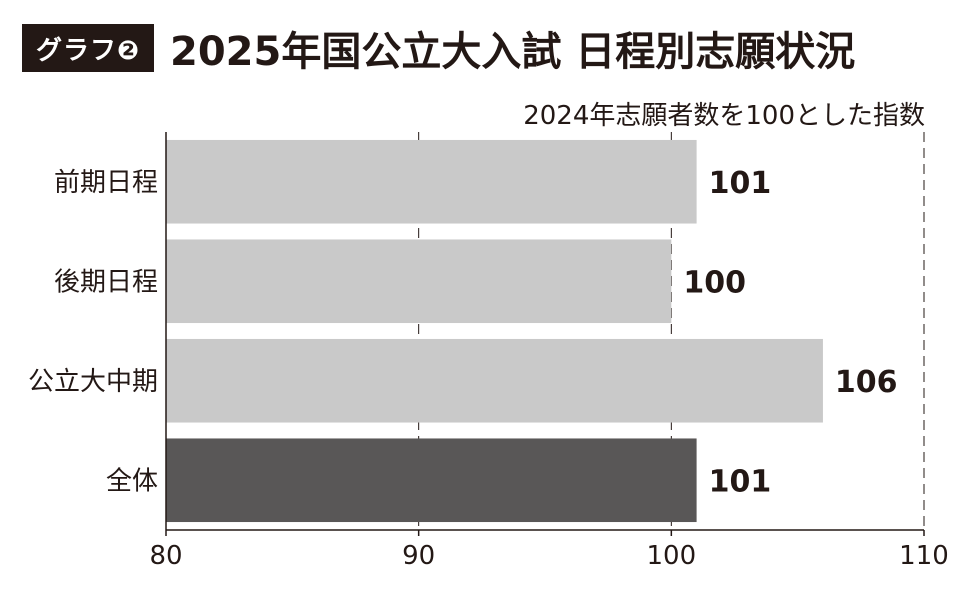  What do you see at coordinates (790, 333) in the screenshot?
I see `value-labels: 101 100 106 101` at bounding box center [790, 333].